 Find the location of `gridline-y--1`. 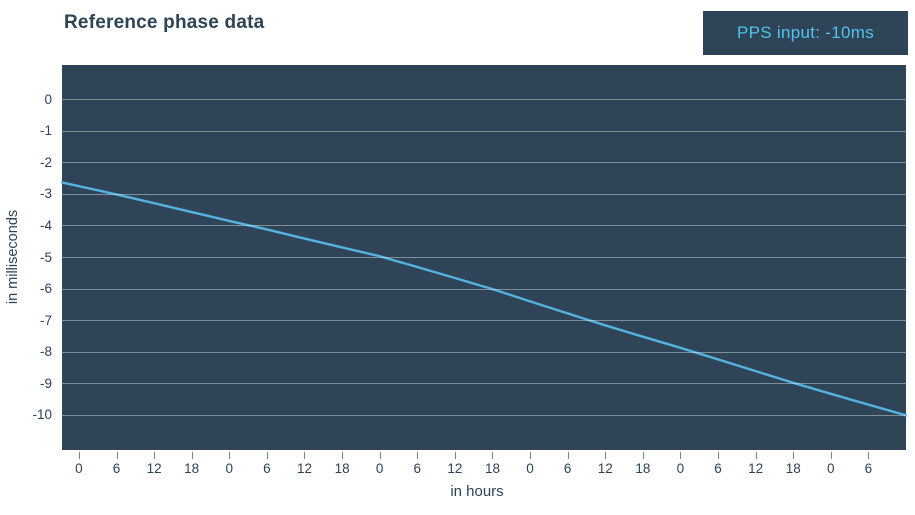

gridline-y--1 is located at coordinates (484, 131).